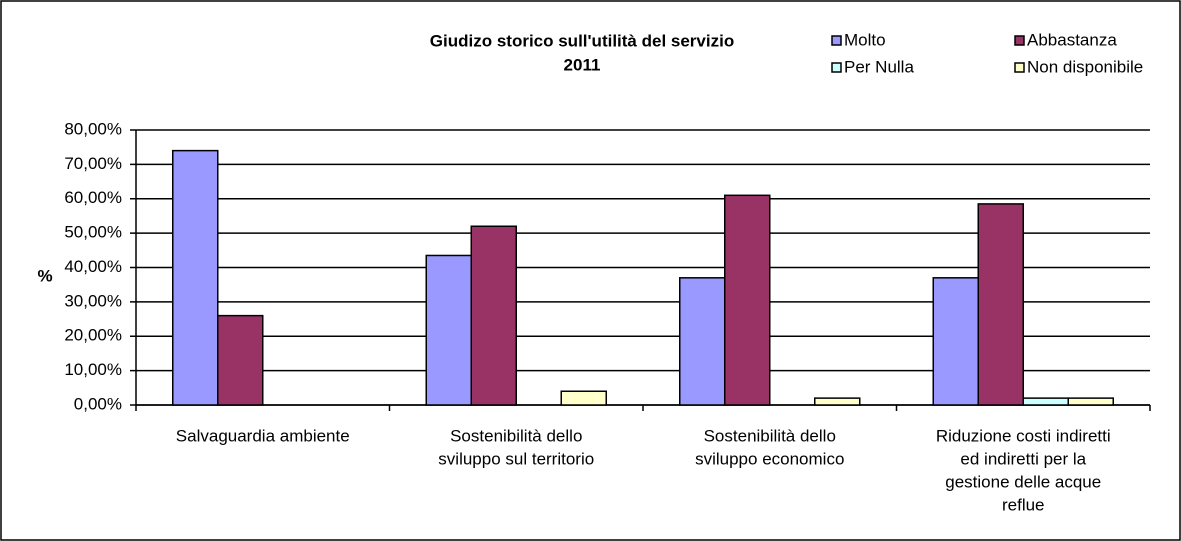 The width and height of the screenshot is (1181, 541). I want to click on legend-label: Non disponibile, so click(1085, 66).